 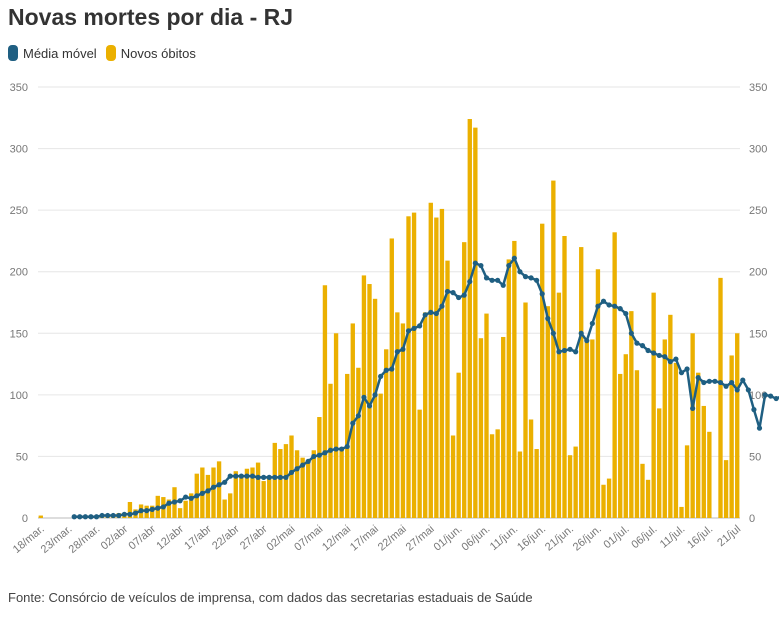 What do you see at coordinates (115, 537) in the screenshot?
I see `x-tick-label: 02/abr` at bounding box center [115, 537].